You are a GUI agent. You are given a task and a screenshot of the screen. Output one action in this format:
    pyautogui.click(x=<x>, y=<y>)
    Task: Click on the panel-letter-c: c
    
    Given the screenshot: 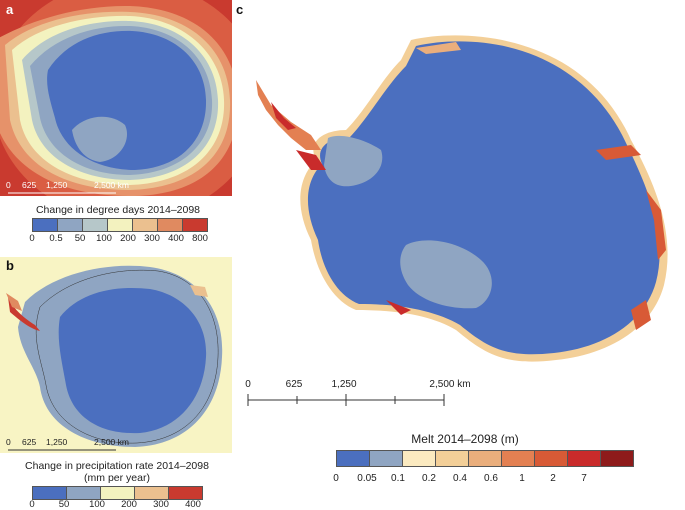 What is the action you would take?
    pyautogui.click(x=240, y=9)
    